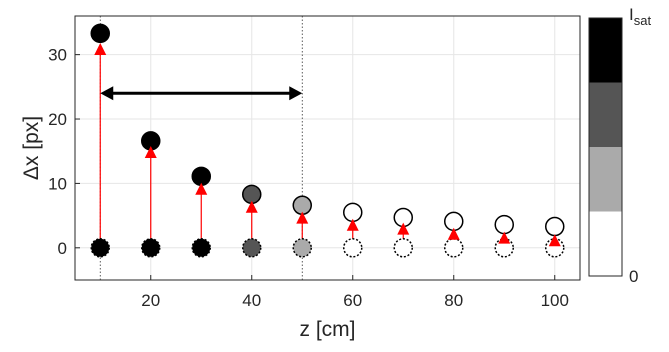 The width and height of the screenshot is (669, 352). I want to click on colorbar-top-label: Isat, so click(640, 16).